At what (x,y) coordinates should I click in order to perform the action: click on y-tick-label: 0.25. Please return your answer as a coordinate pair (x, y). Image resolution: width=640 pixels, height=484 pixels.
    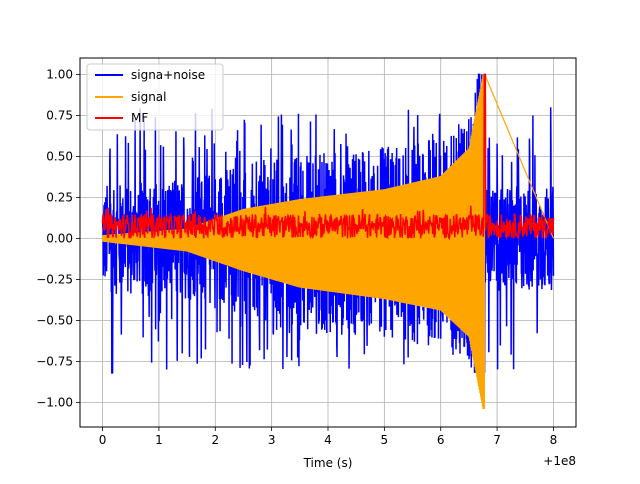
    Looking at the image, I should click on (59, 197).